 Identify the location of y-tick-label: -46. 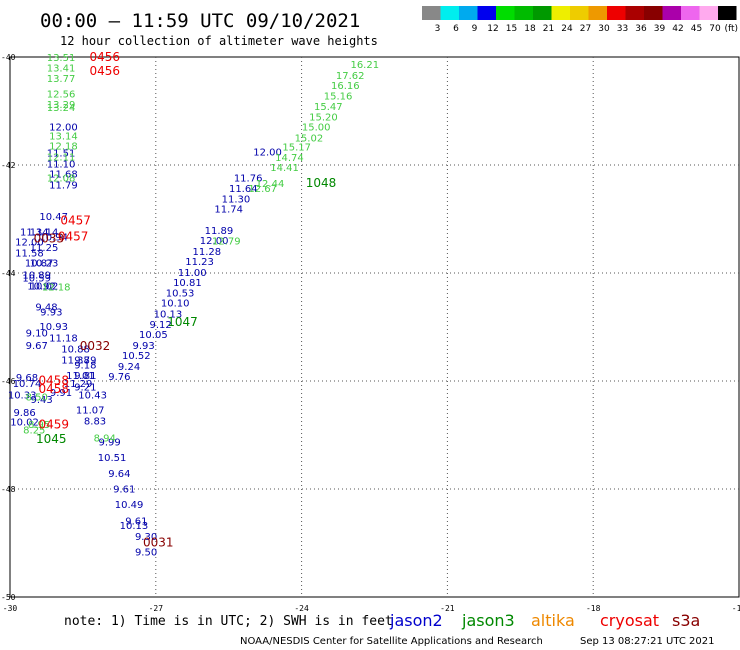
(8, 381).